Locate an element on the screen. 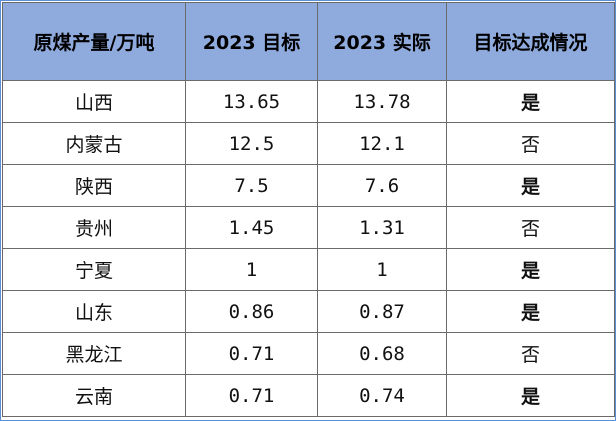  target-cell: 1 is located at coordinates (251, 269).